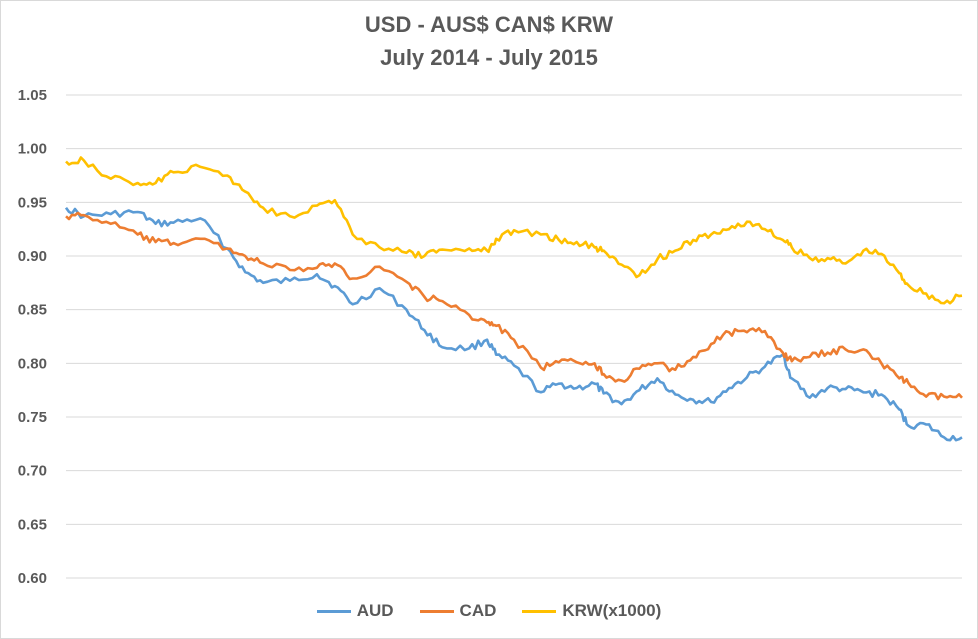  I want to click on y-tick-label: 0.85, so click(32, 310).